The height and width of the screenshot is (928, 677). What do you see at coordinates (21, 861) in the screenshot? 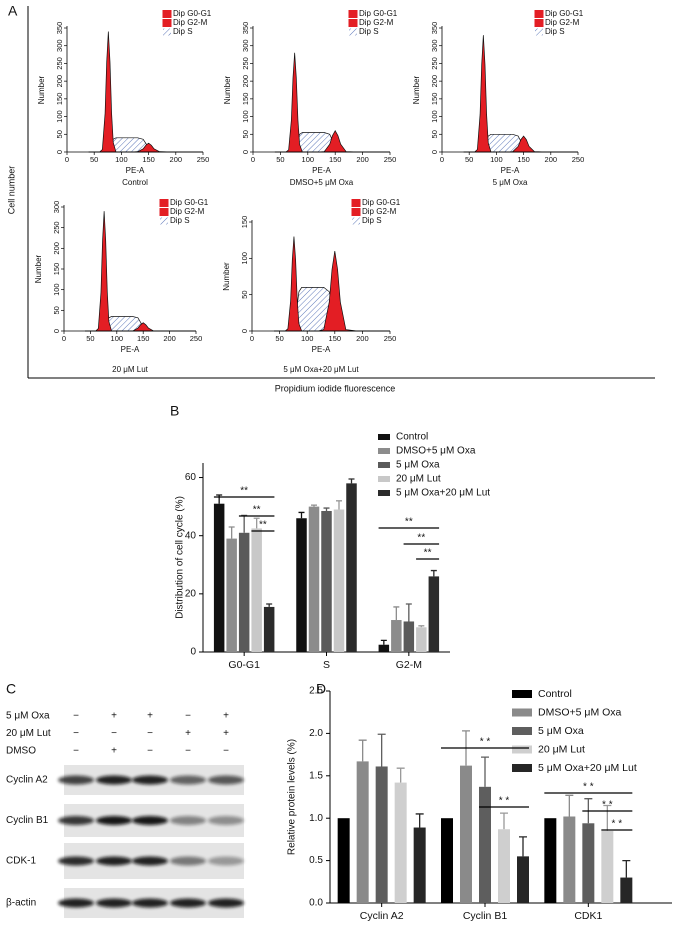
I see `protein-label: CDK-1` at bounding box center [21, 861].